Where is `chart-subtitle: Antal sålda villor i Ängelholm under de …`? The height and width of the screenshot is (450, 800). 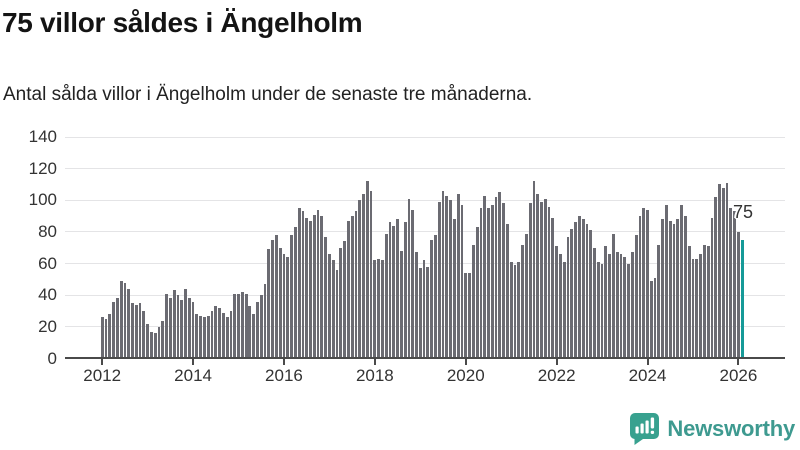
chart-subtitle: Antal sålda villor i Ängelholm under de … is located at coordinates (268, 94).